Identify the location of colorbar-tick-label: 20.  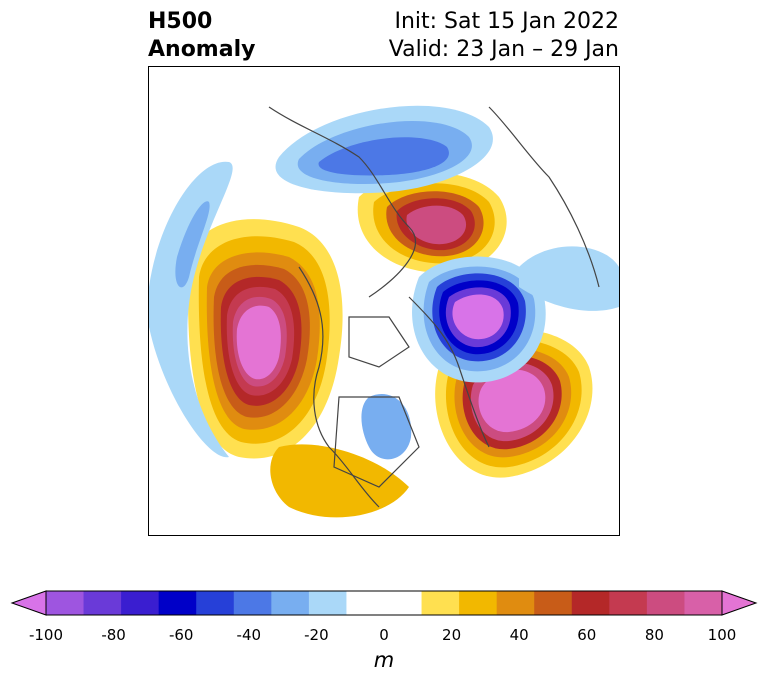
(452, 635).